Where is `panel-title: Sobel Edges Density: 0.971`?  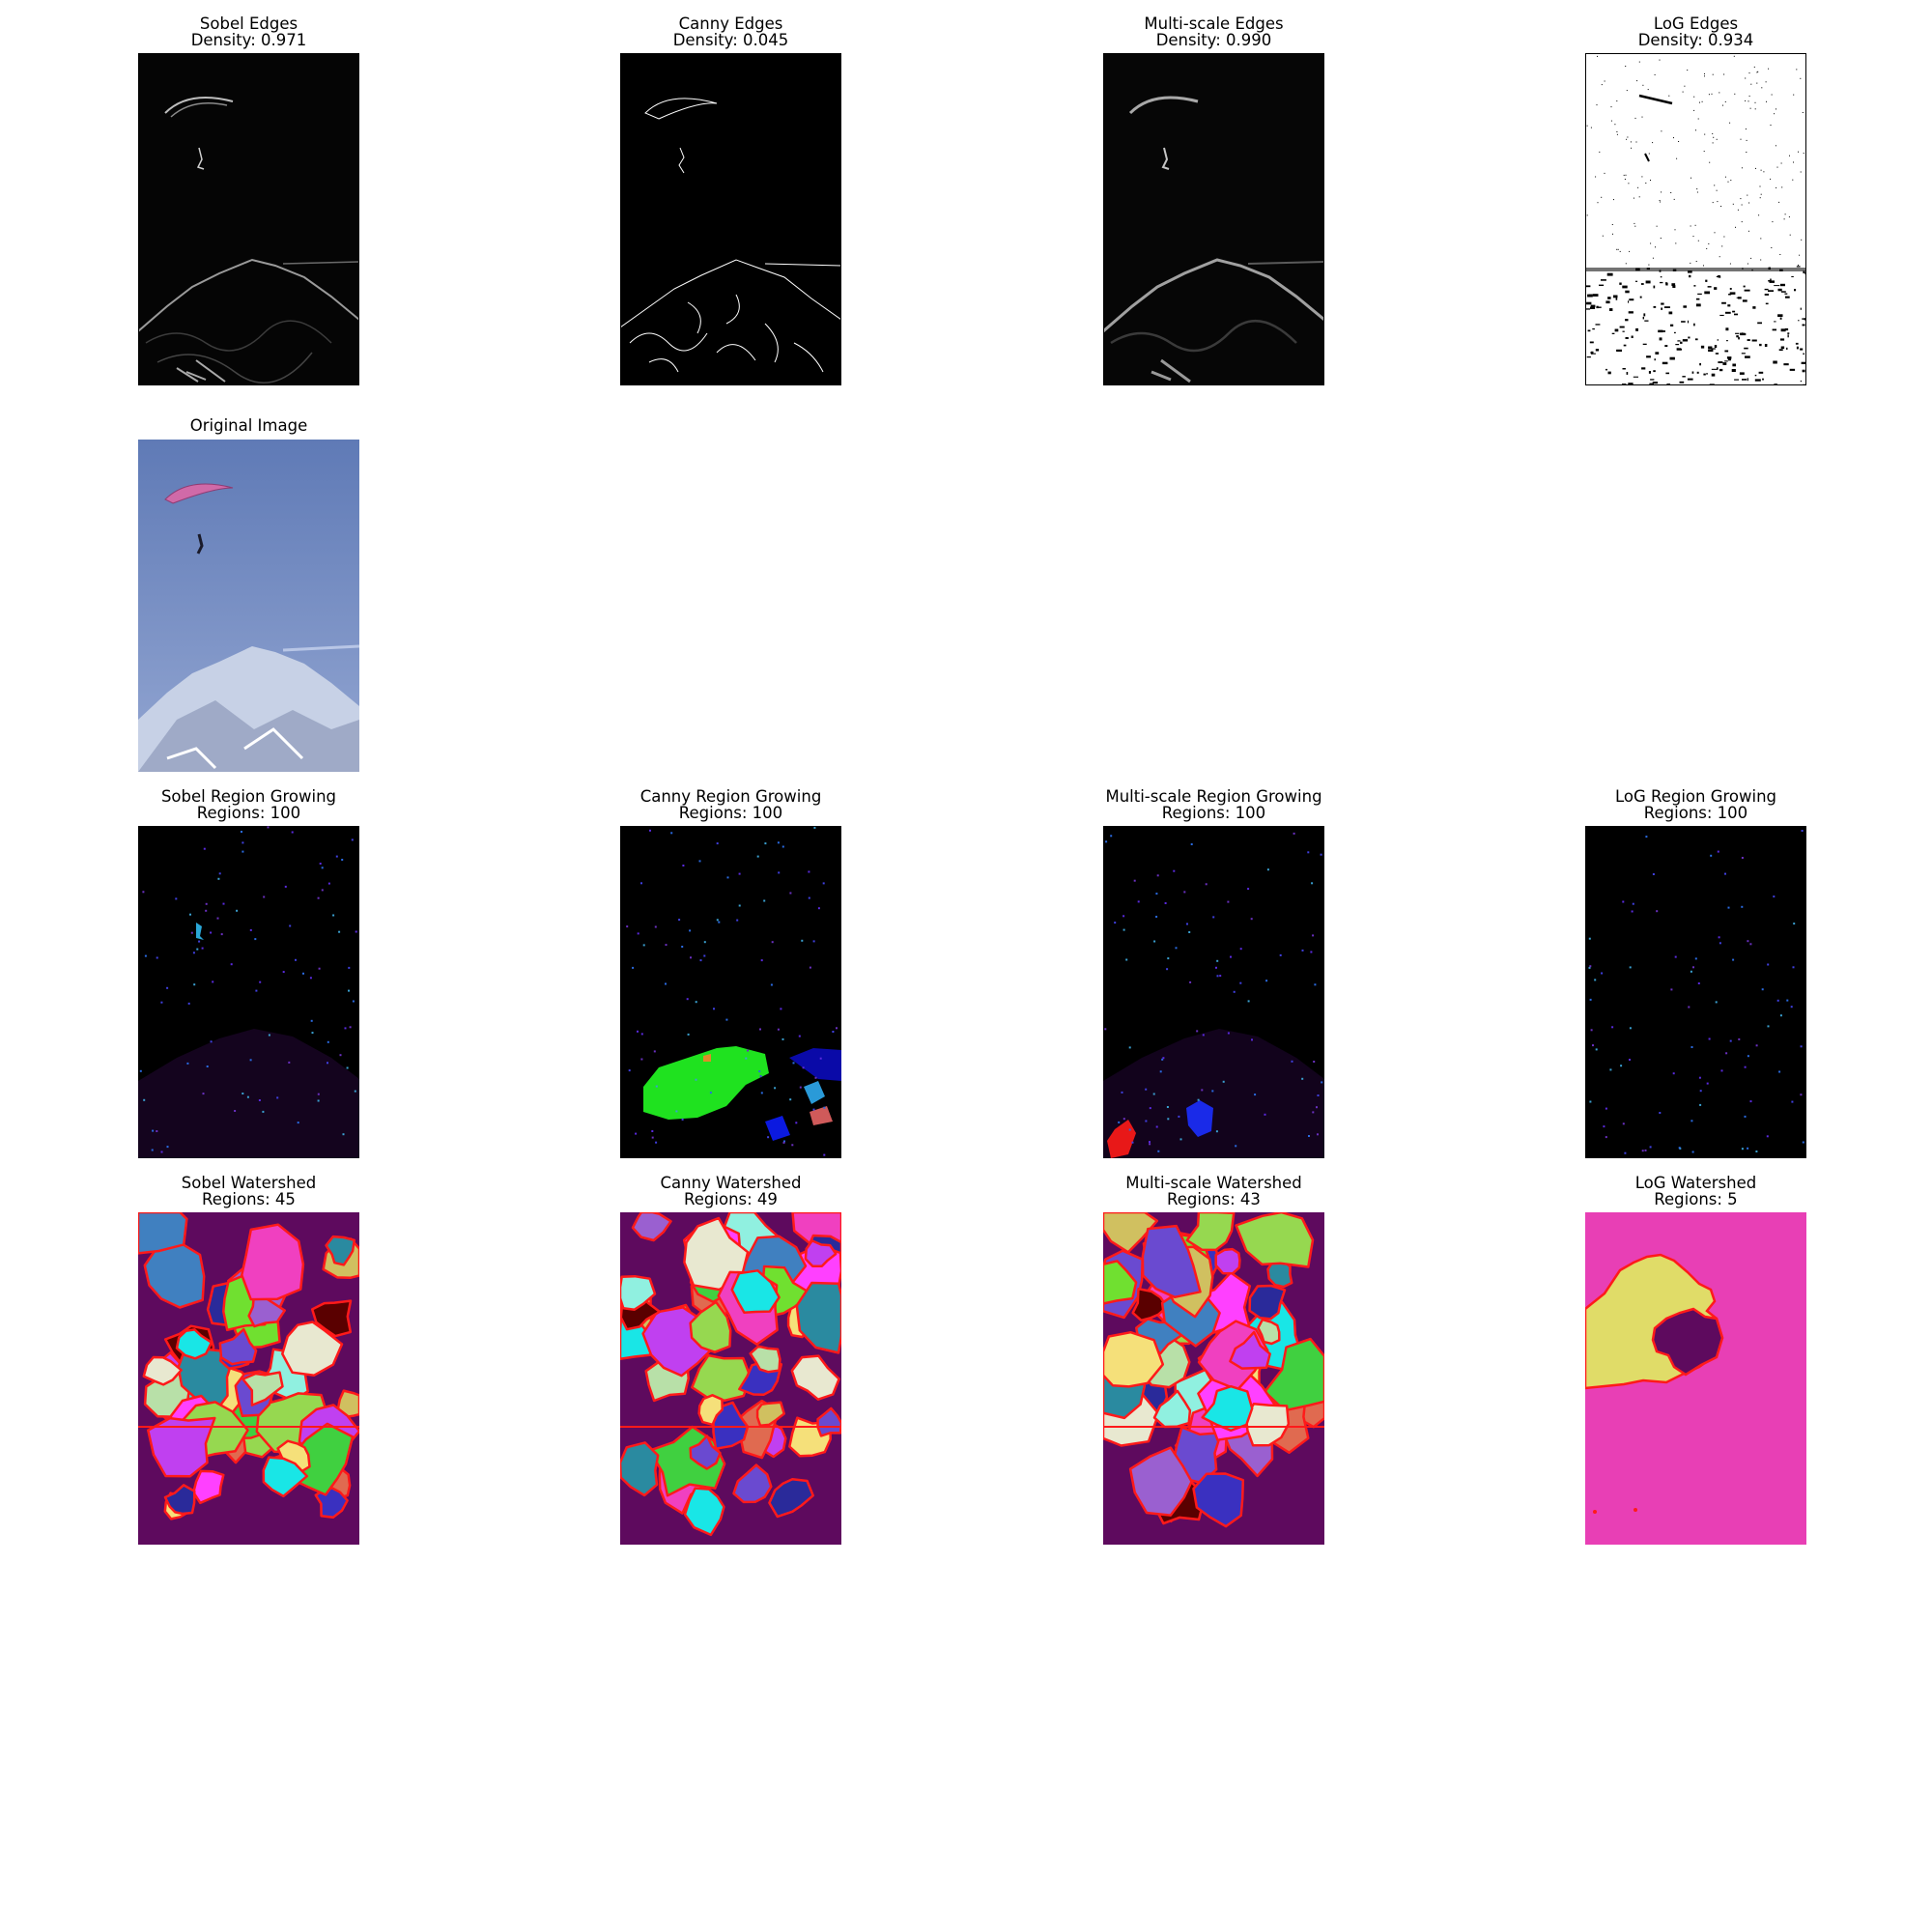 panel-title: Sobel Edges Density: 0.971 is located at coordinates (248, 31).